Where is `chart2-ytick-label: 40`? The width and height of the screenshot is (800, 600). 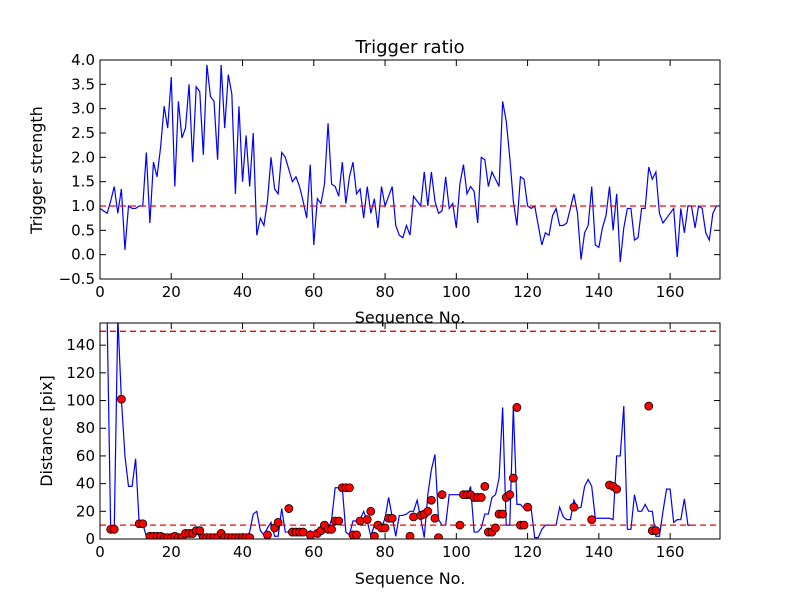
chart2-ytick-label: 40 is located at coordinates (85, 484).